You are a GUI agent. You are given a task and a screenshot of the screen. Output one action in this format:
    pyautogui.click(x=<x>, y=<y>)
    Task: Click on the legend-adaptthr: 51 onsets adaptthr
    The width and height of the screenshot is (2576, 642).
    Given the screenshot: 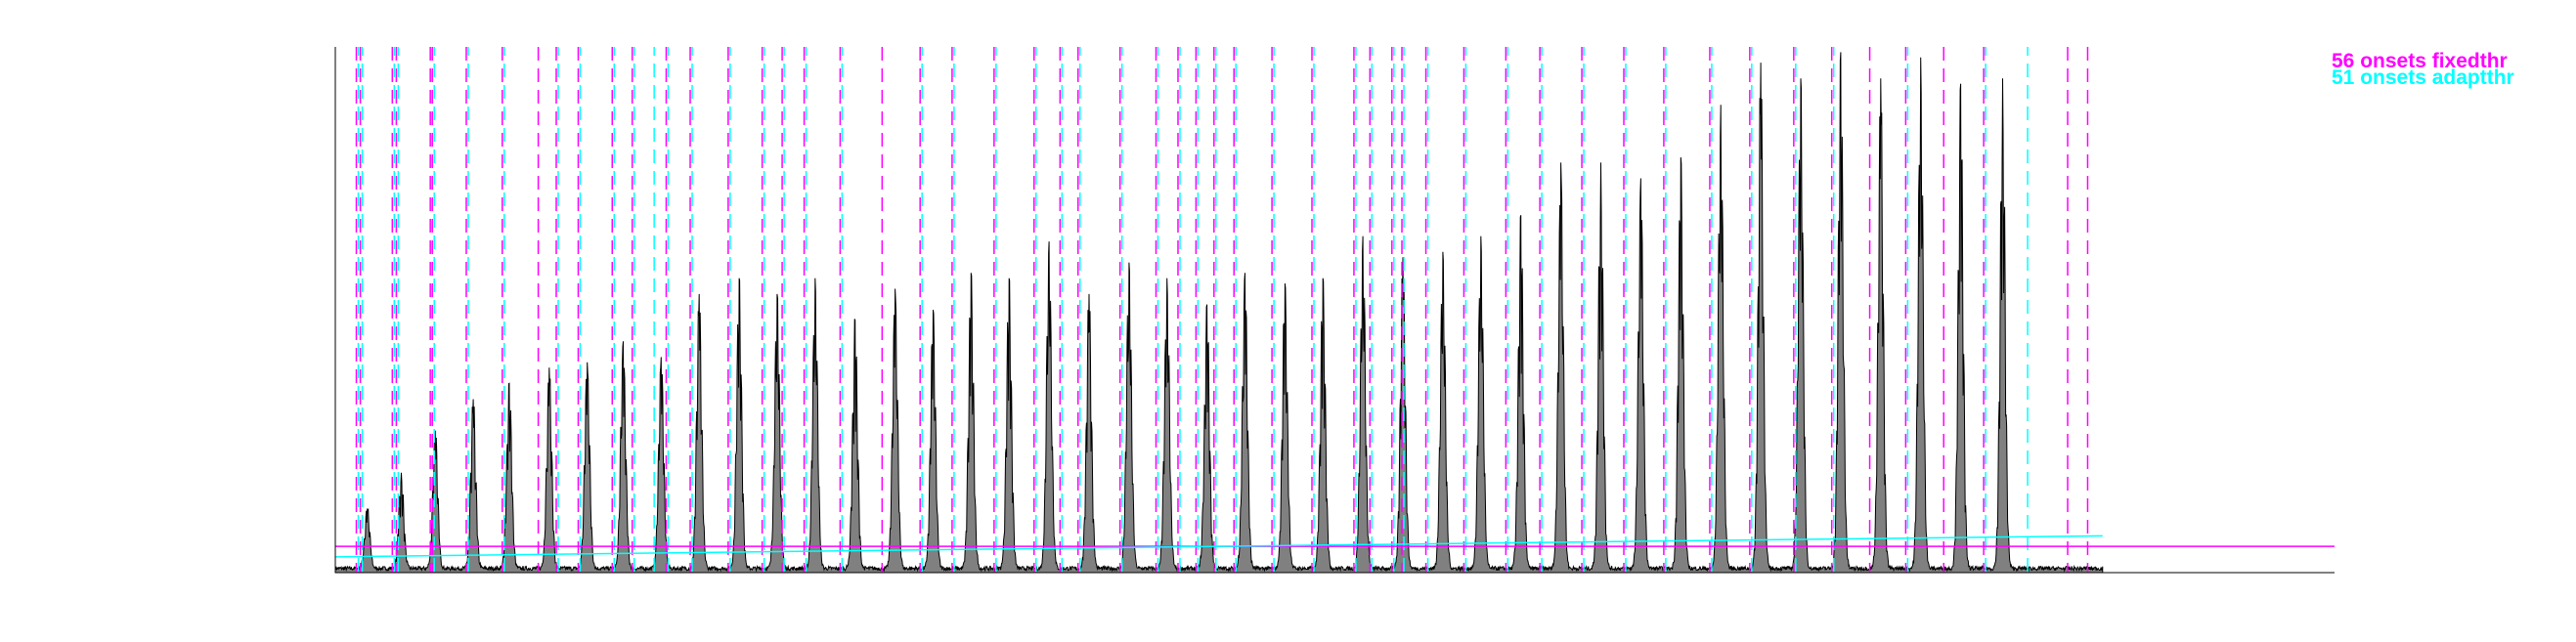 What is the action you would take?
    pyautogui.click(x=2423, y=77)
    